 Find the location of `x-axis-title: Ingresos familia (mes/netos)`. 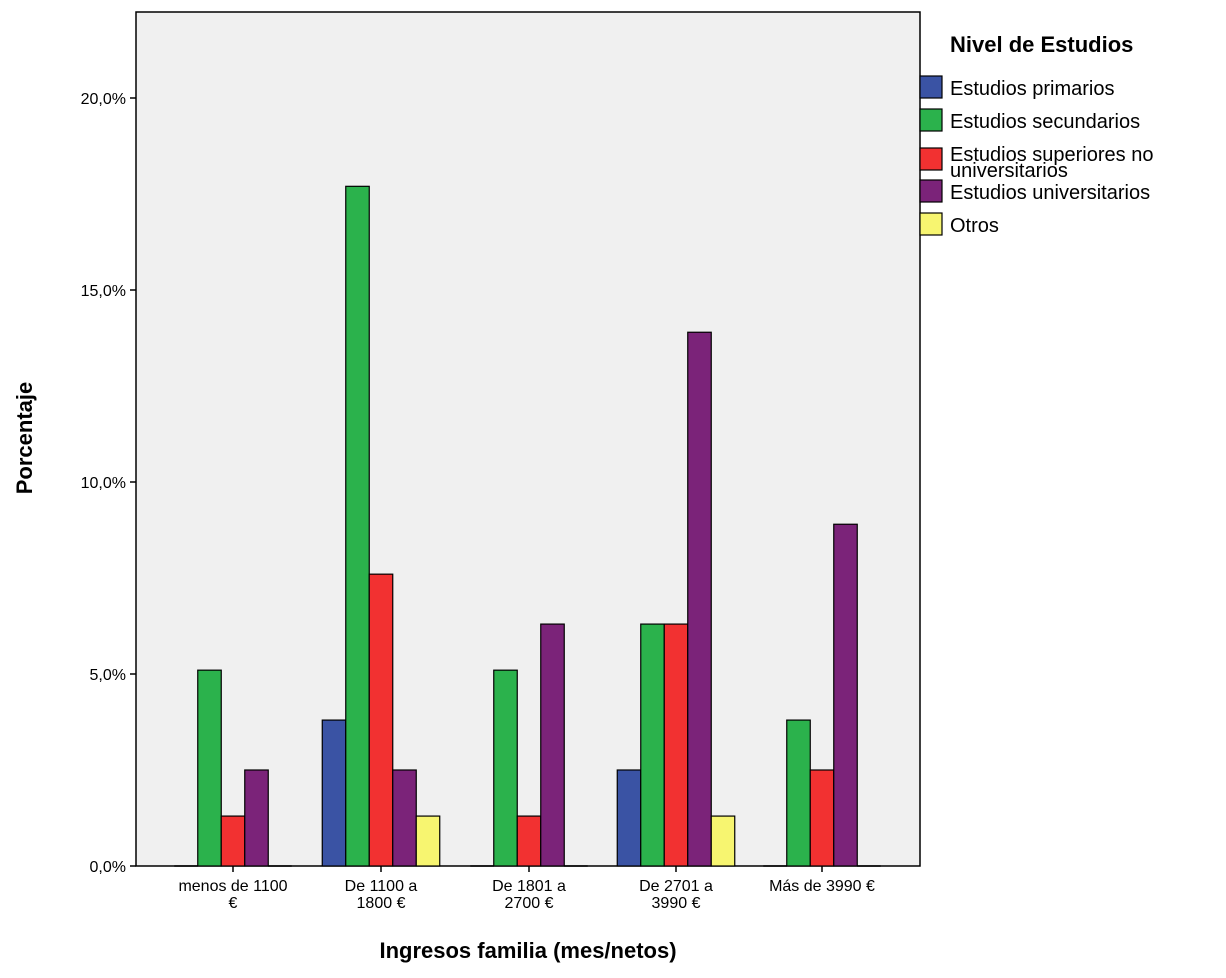

x-axis-title: Ingresos familia (mes/netos) is located at coordinates (527, 950).